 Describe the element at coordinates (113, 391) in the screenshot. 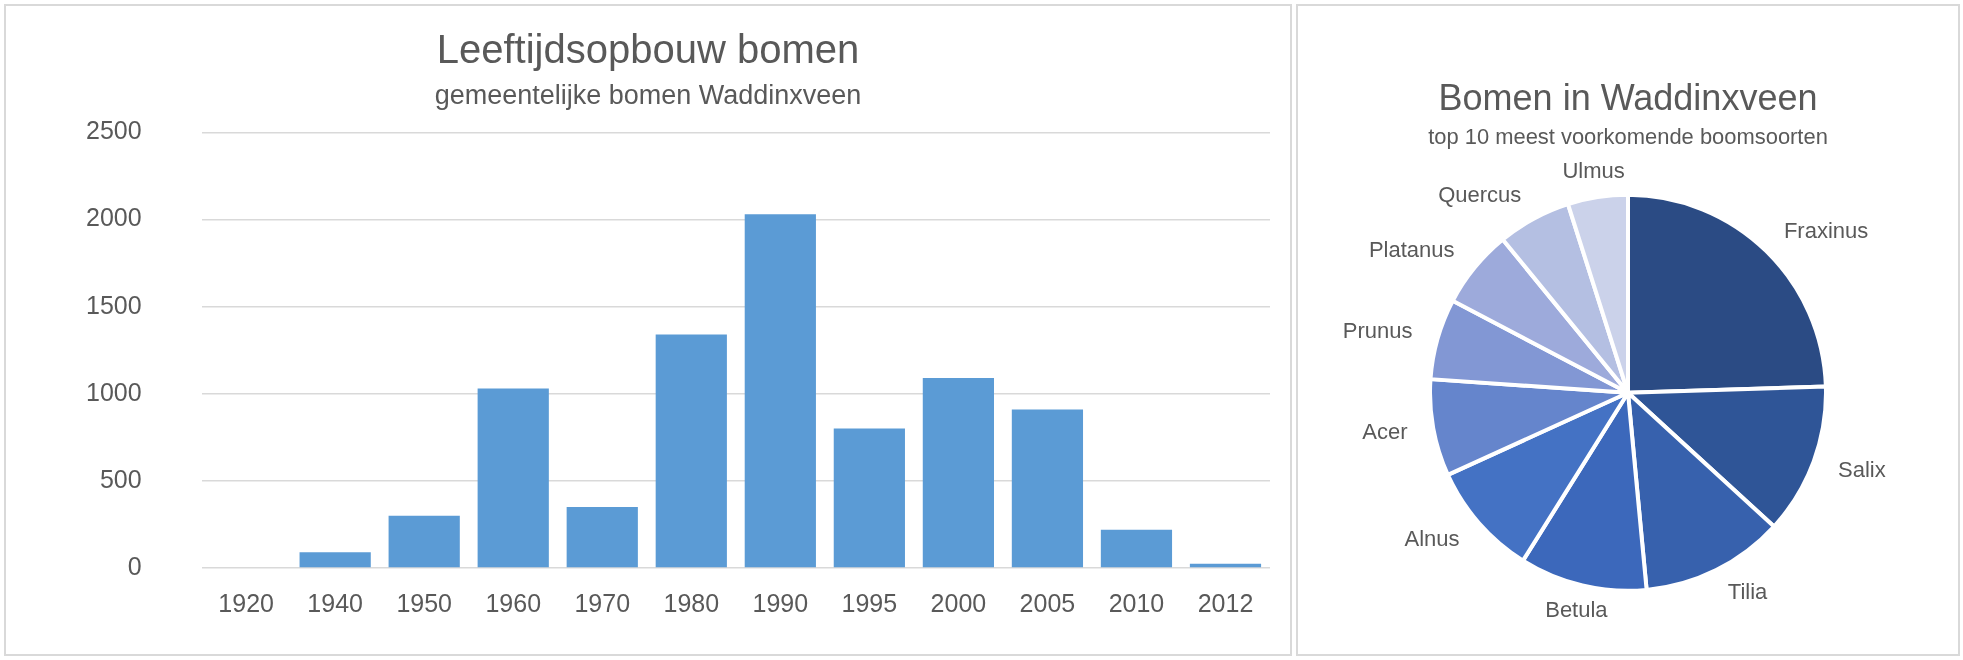

I see `y-tick-label: 1000` at that location.